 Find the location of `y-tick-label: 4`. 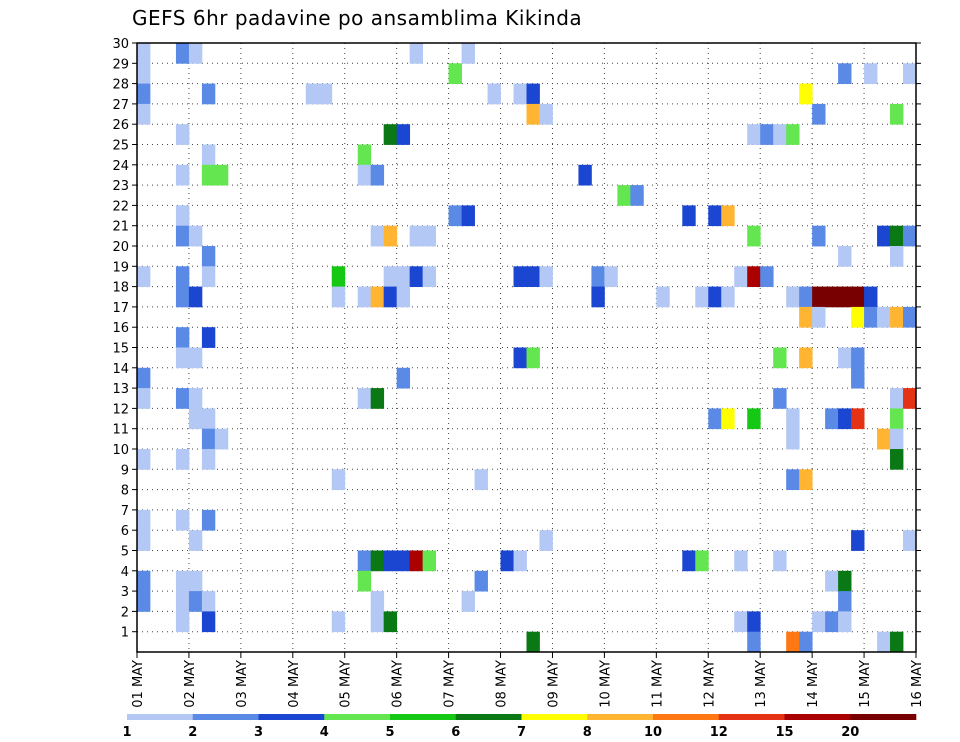

y-tick-label: 4 is located at coordinates (125, 572).